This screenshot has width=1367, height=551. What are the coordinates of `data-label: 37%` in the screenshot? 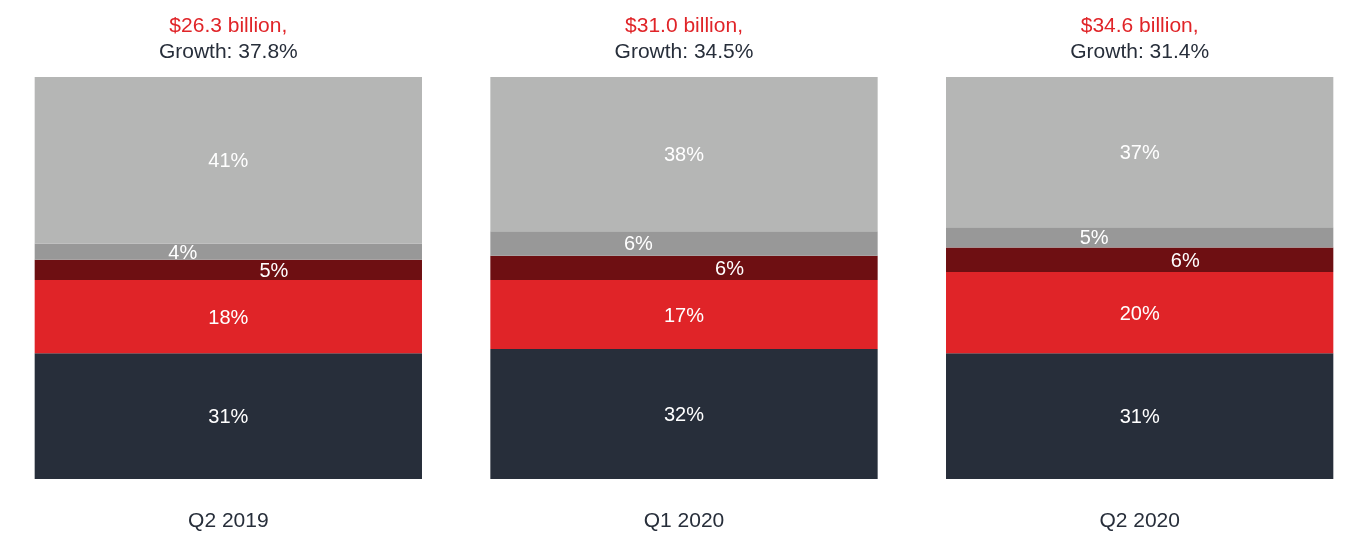 It's located at (1139, 152).